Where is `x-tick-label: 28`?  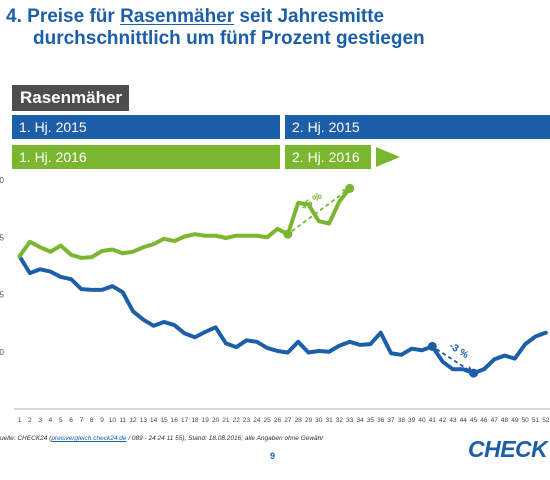 x-tick-label: 28 is located at coordinates (299, 420).